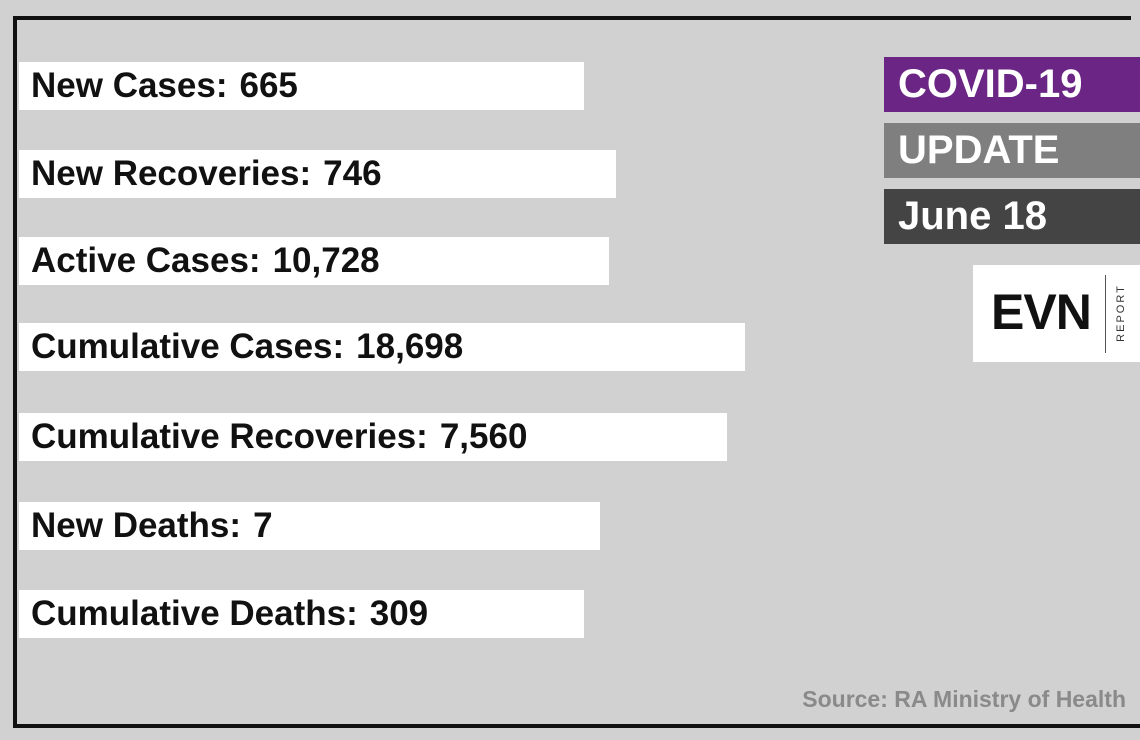 The width and height of the screenshot is (1140, 740). What do you see at coordinates (188, 346) in the screenshot?
I see `stat-label: Cumulative Cases:` at bounding box center [188, 346].